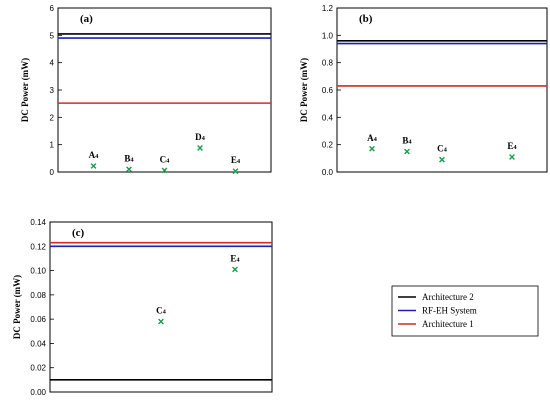 The height and width of the screenshot is (400, 550). What do you see at coordinates (448, 324) in the screenshot?
I see `legend-label: Architecture 1` at bounding box center [448, 324].